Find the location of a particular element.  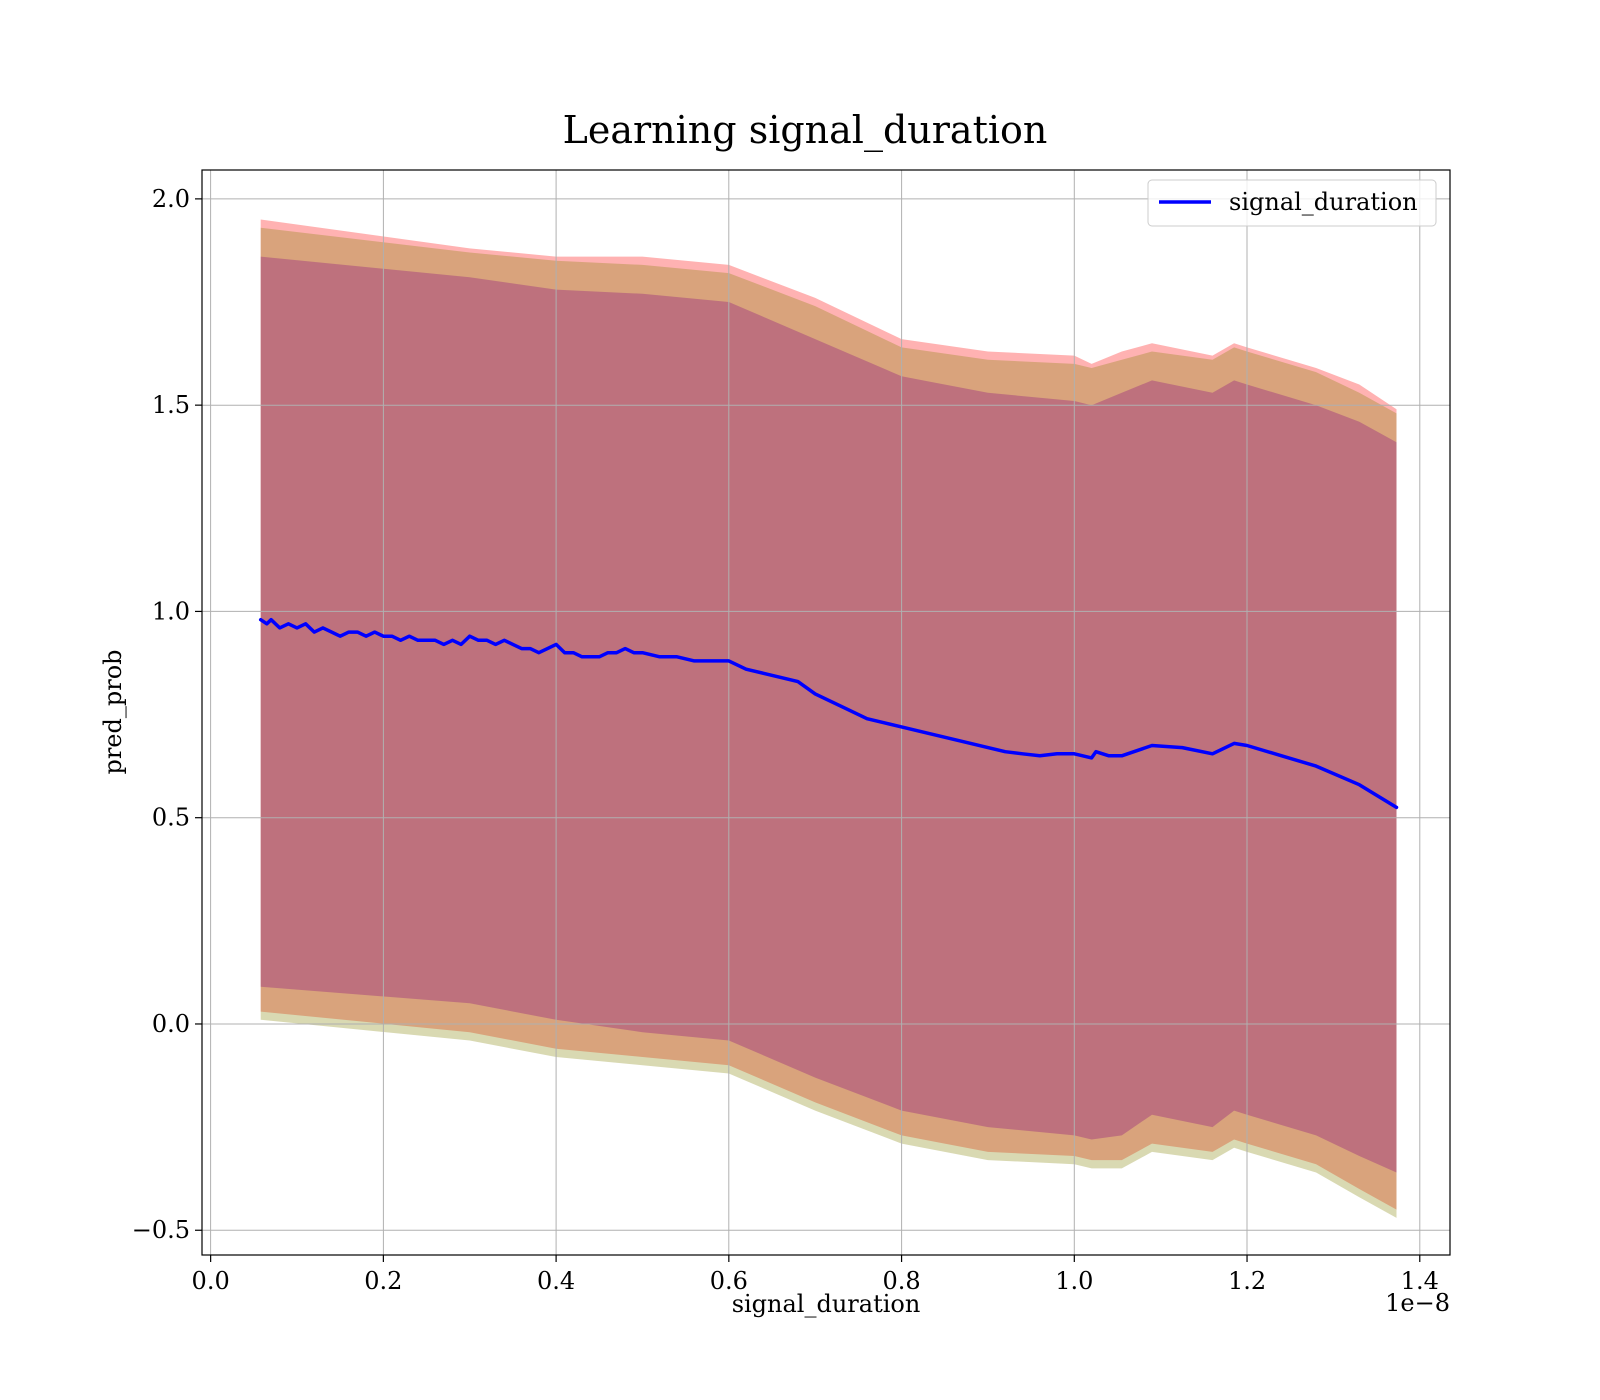

x-tick-label: 0.0 is located at coordinates (211, 1281).